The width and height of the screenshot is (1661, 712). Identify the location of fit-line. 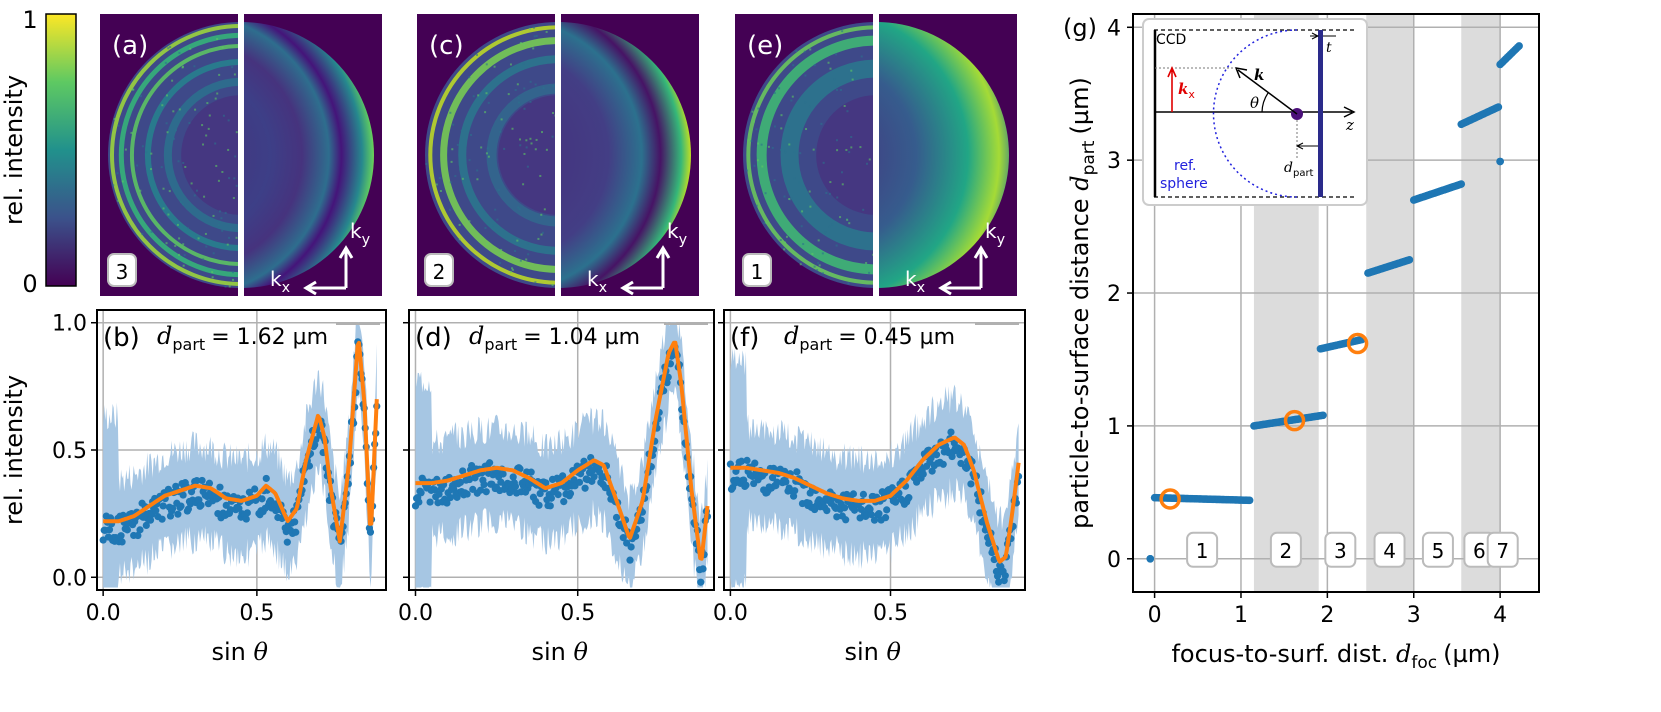
(240, 442).